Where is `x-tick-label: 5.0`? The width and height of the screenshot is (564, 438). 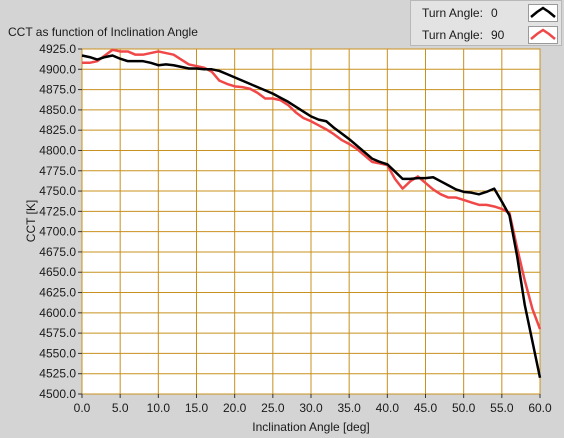 x-tick-label: 5.0 is located at coordinates (120, 408).